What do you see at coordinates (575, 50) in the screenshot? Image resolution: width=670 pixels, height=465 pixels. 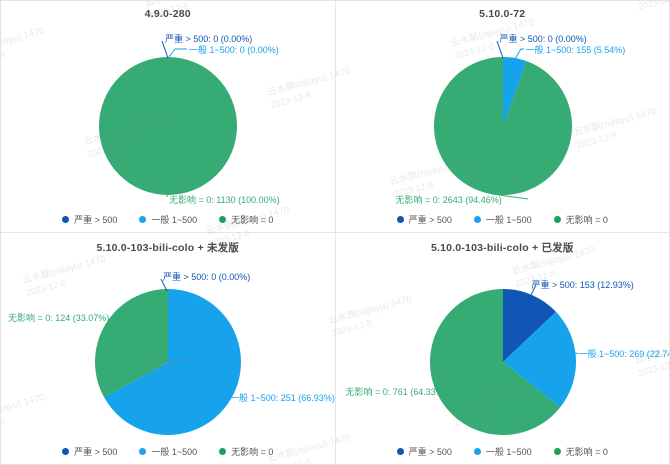 I see `pie-label-general: 一般 1~500: 155 (5.54%)` at bounding box center [575, 50].